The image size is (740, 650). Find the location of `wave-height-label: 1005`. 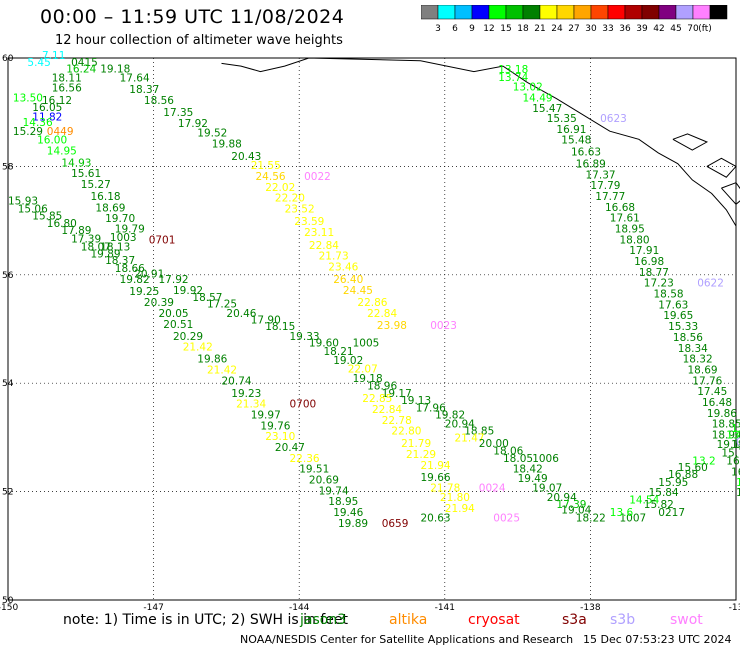

wave-height-label: 1005 is located at coordinates (366, 343).